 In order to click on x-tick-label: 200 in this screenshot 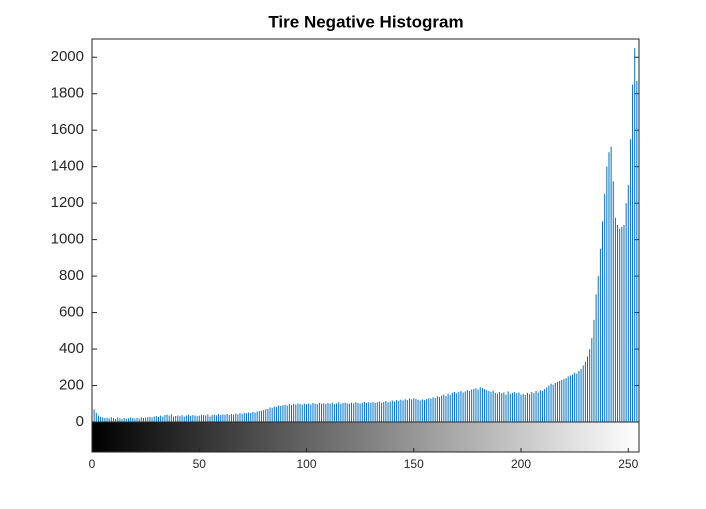, I will do `click(521, 464)`.